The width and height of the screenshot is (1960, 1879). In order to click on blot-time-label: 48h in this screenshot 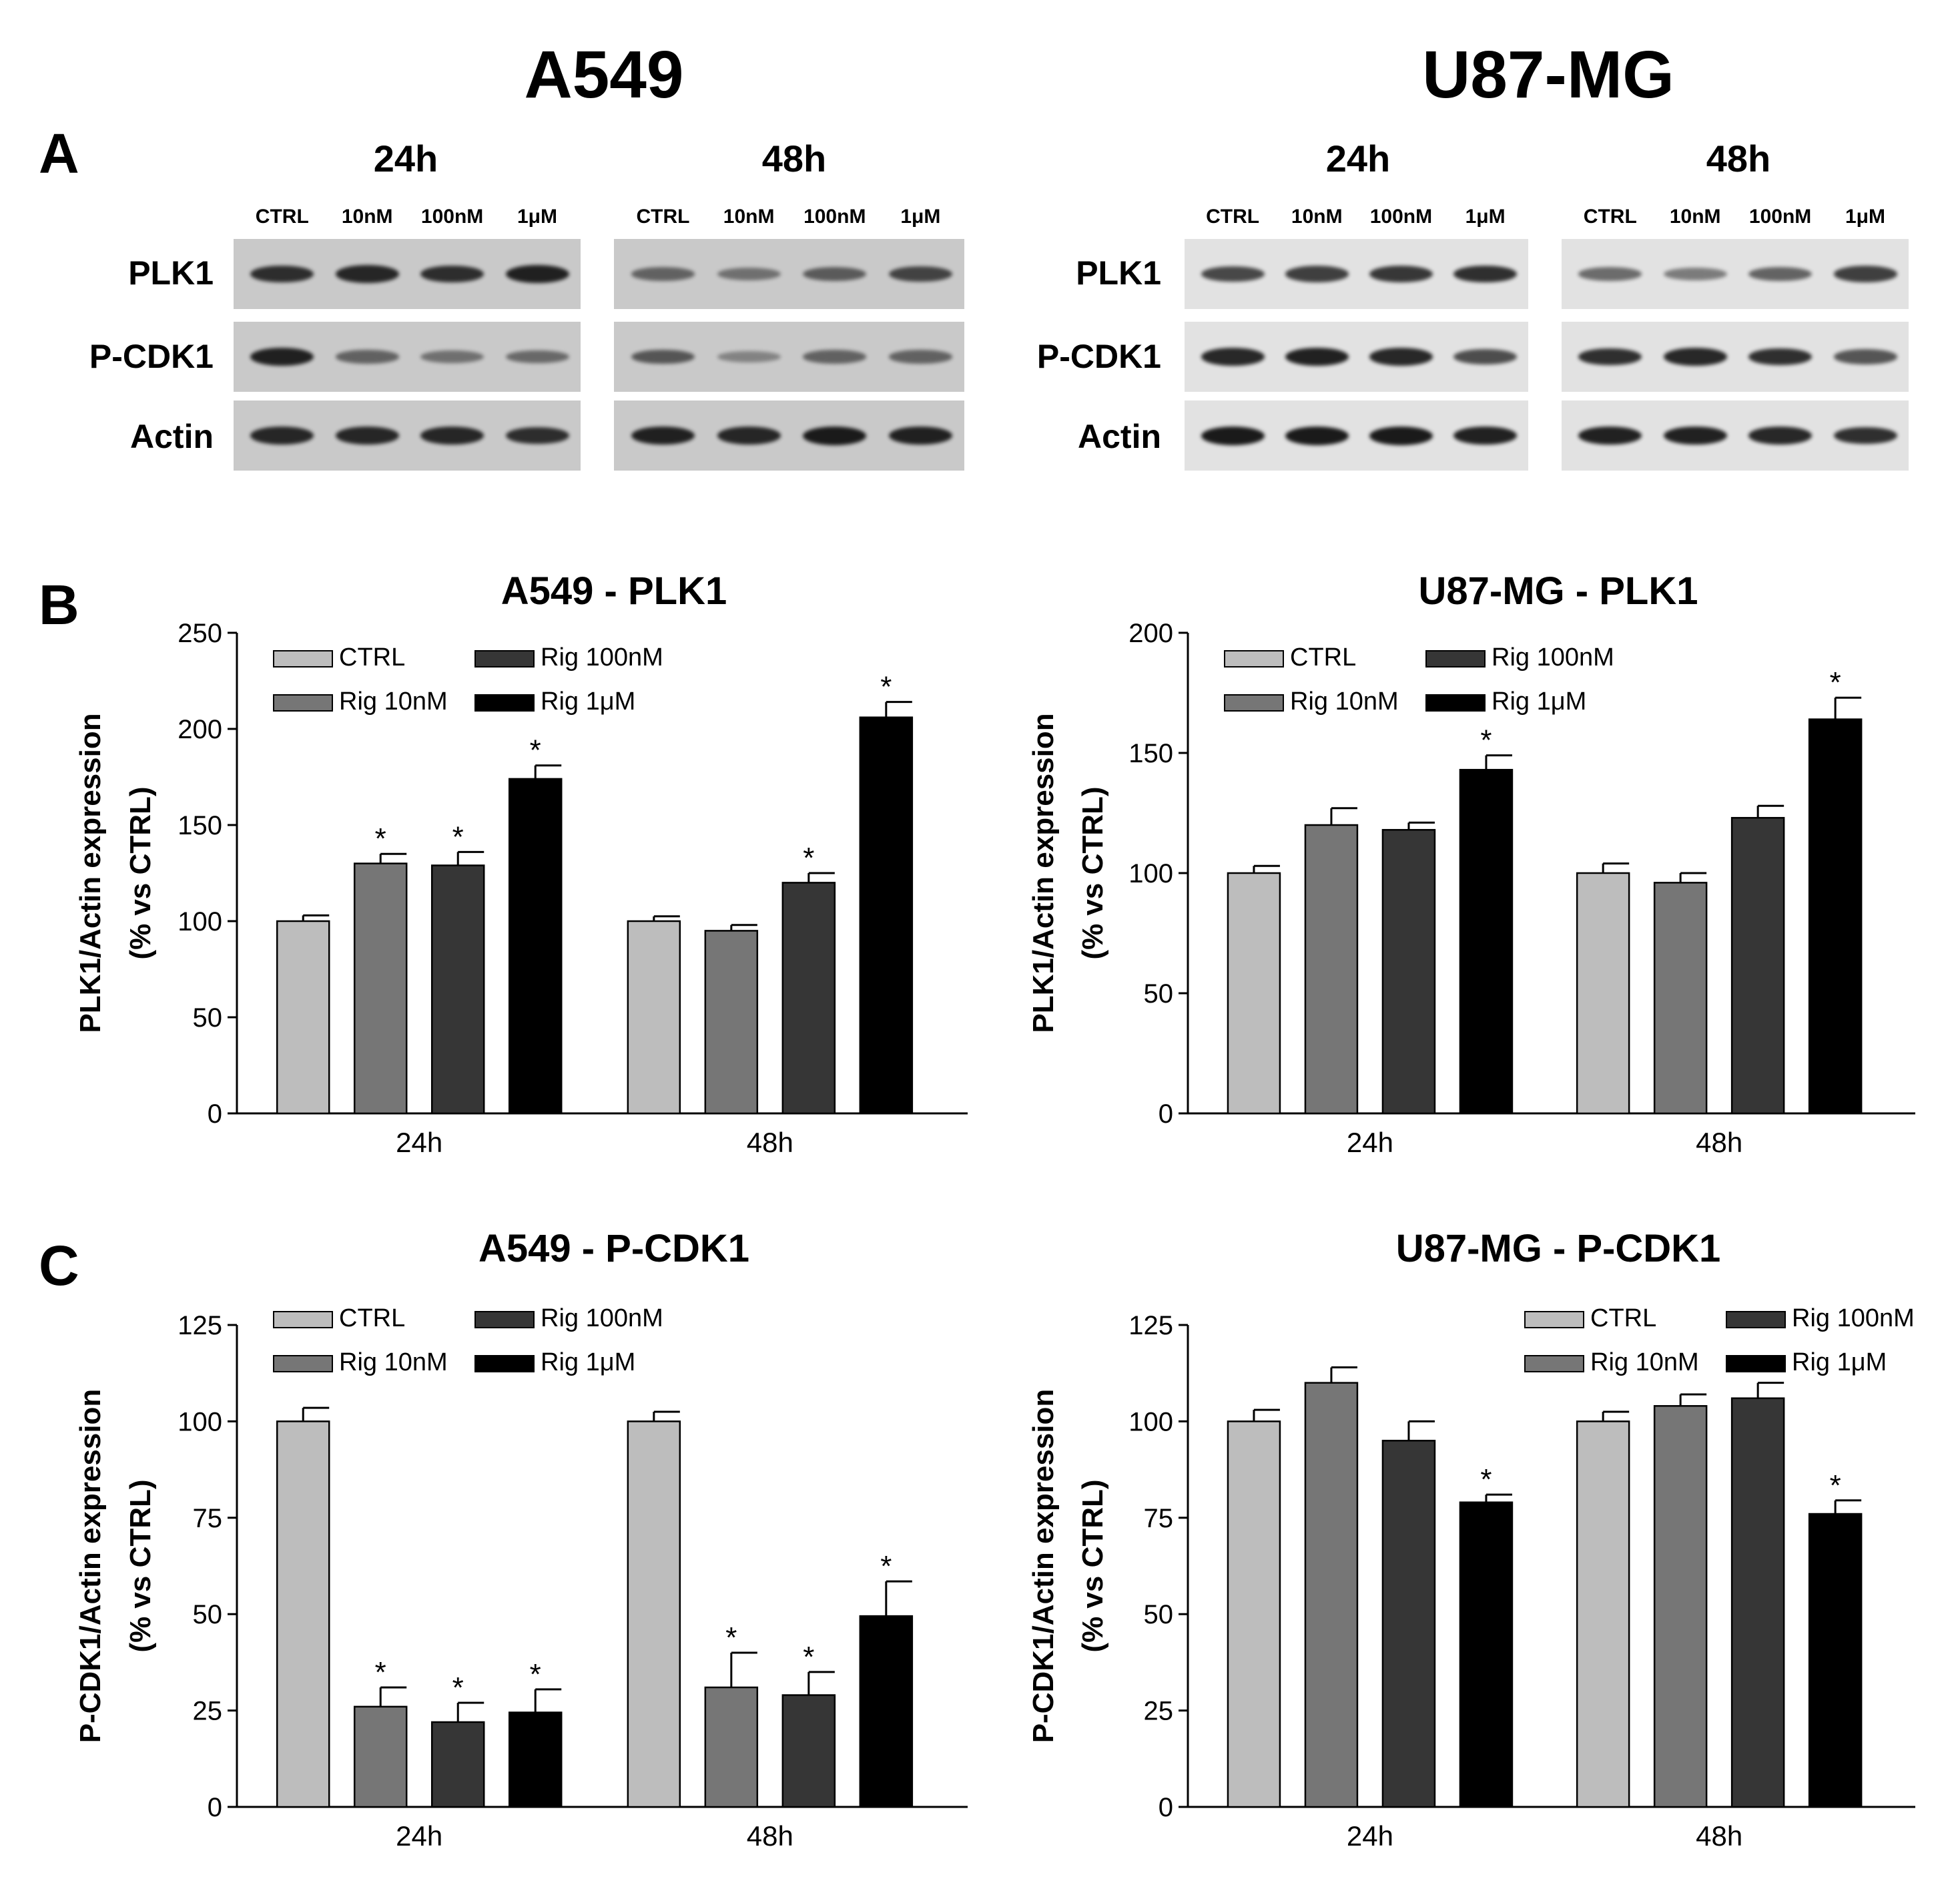, I will do `click(794, 159)`.